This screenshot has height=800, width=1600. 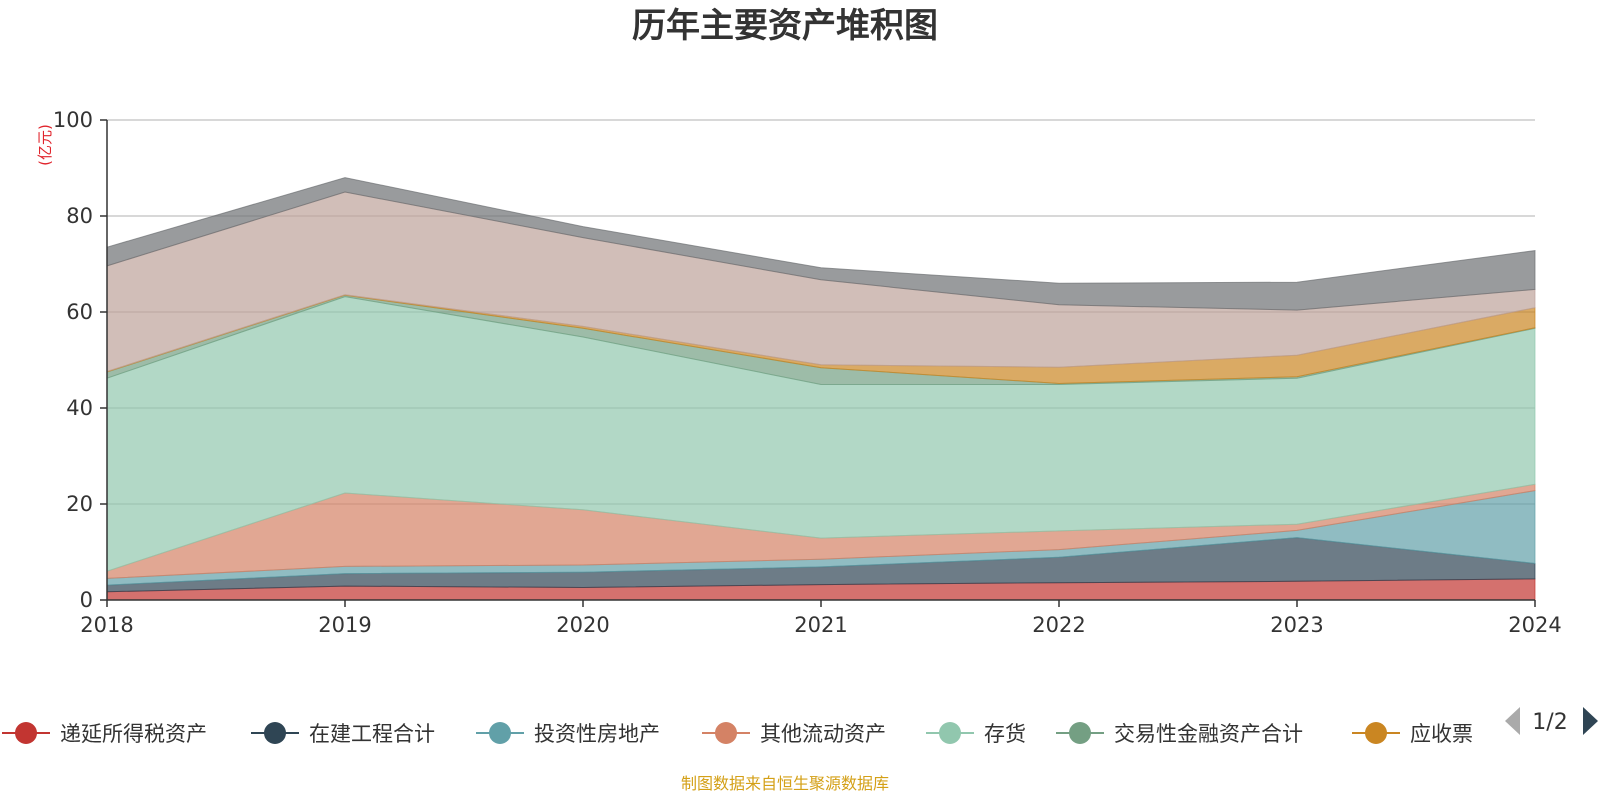 I want to click on x-tick-label: 2020, so click(x=582, y=625).